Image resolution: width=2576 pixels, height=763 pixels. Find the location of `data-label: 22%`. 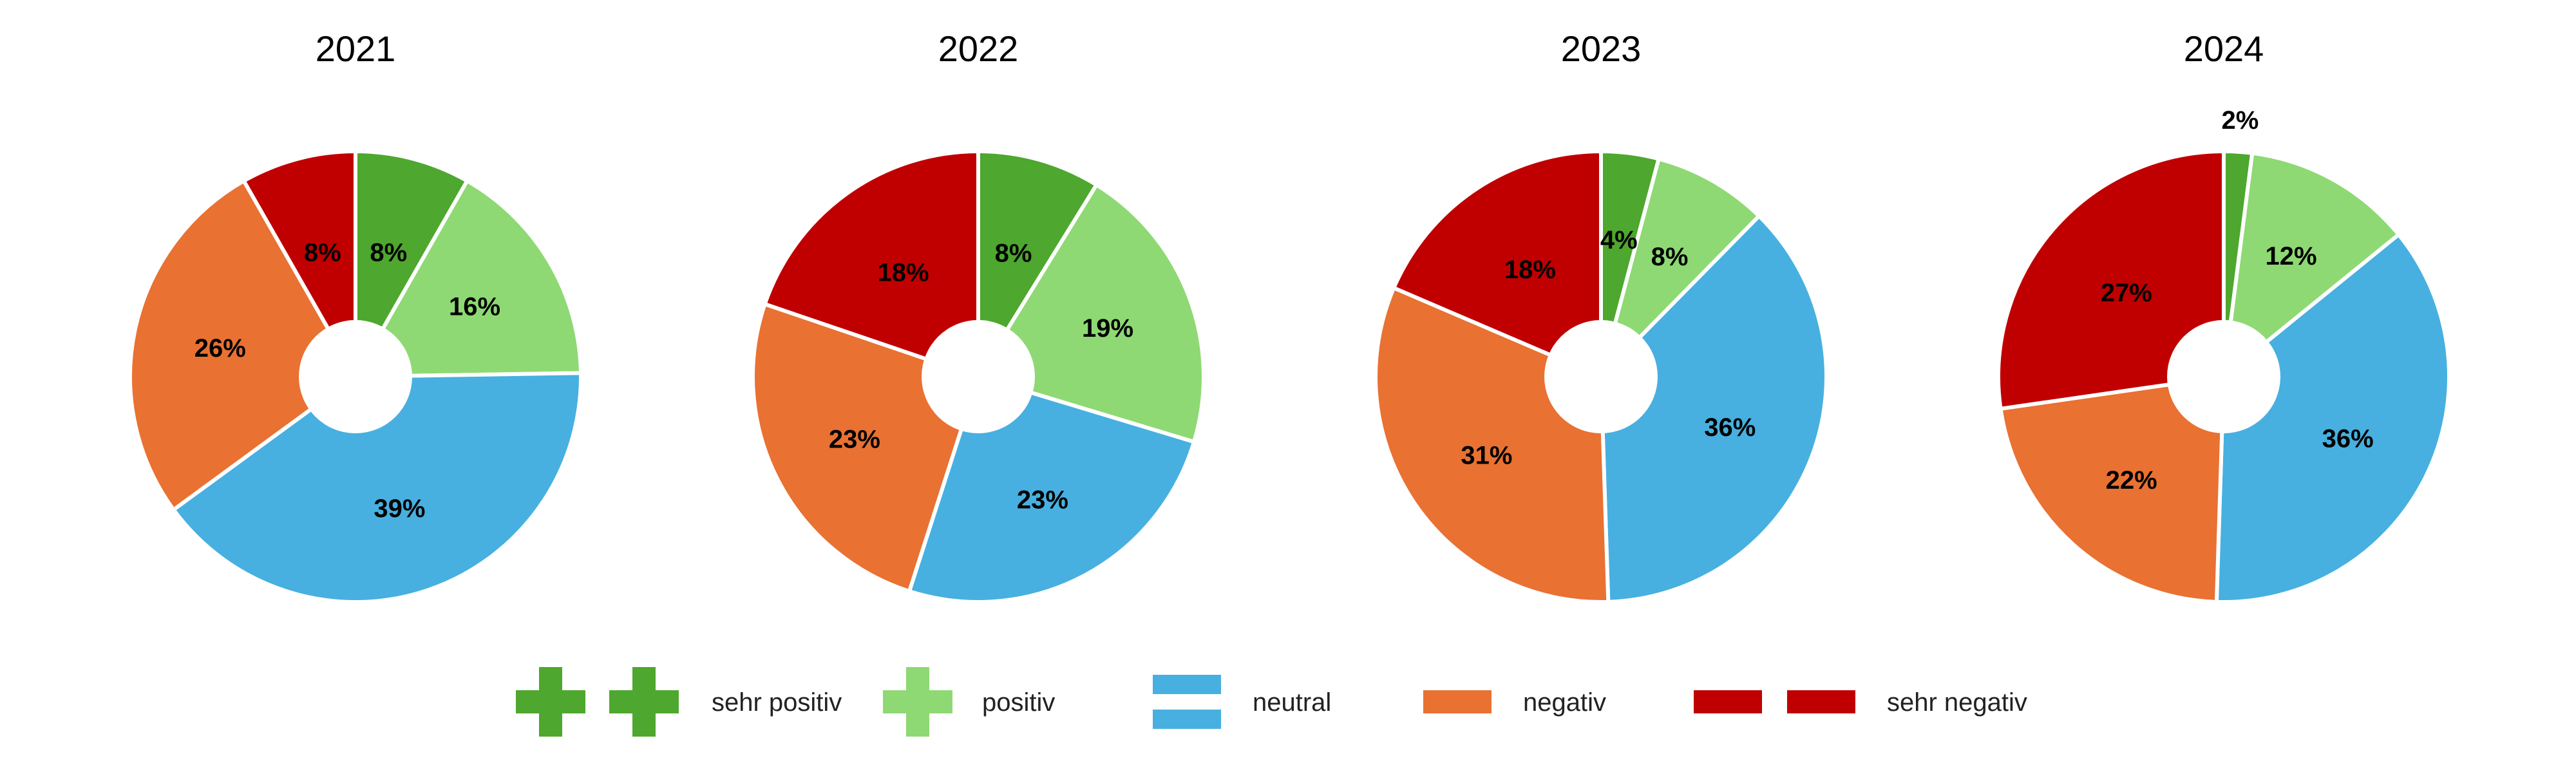

data-label: 22% is located at coordinates (2132, 480).